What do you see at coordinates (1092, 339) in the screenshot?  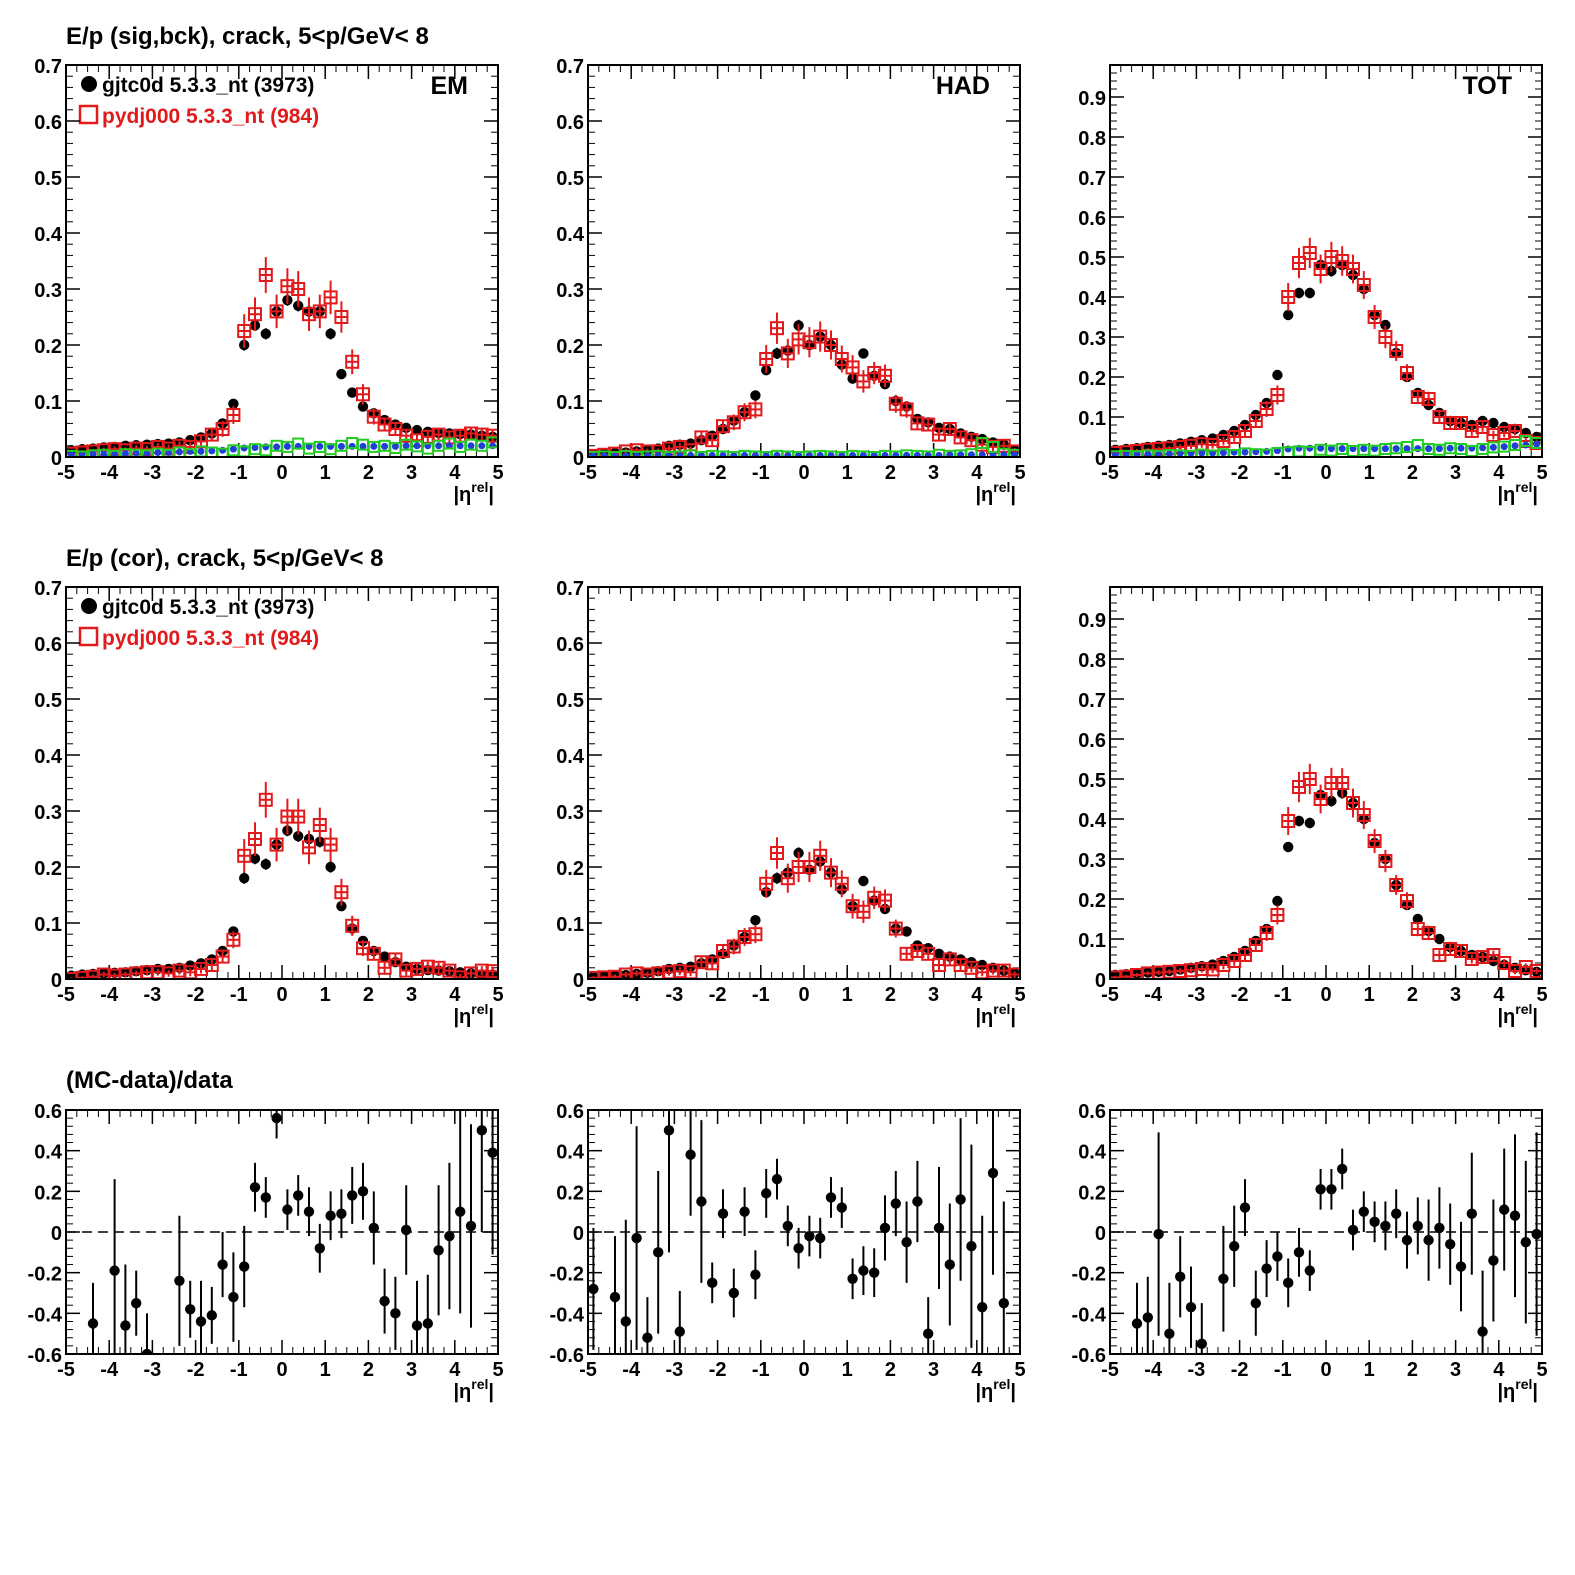 I see `y-tick-label: 0.3` at bounding box center [1092, 339].